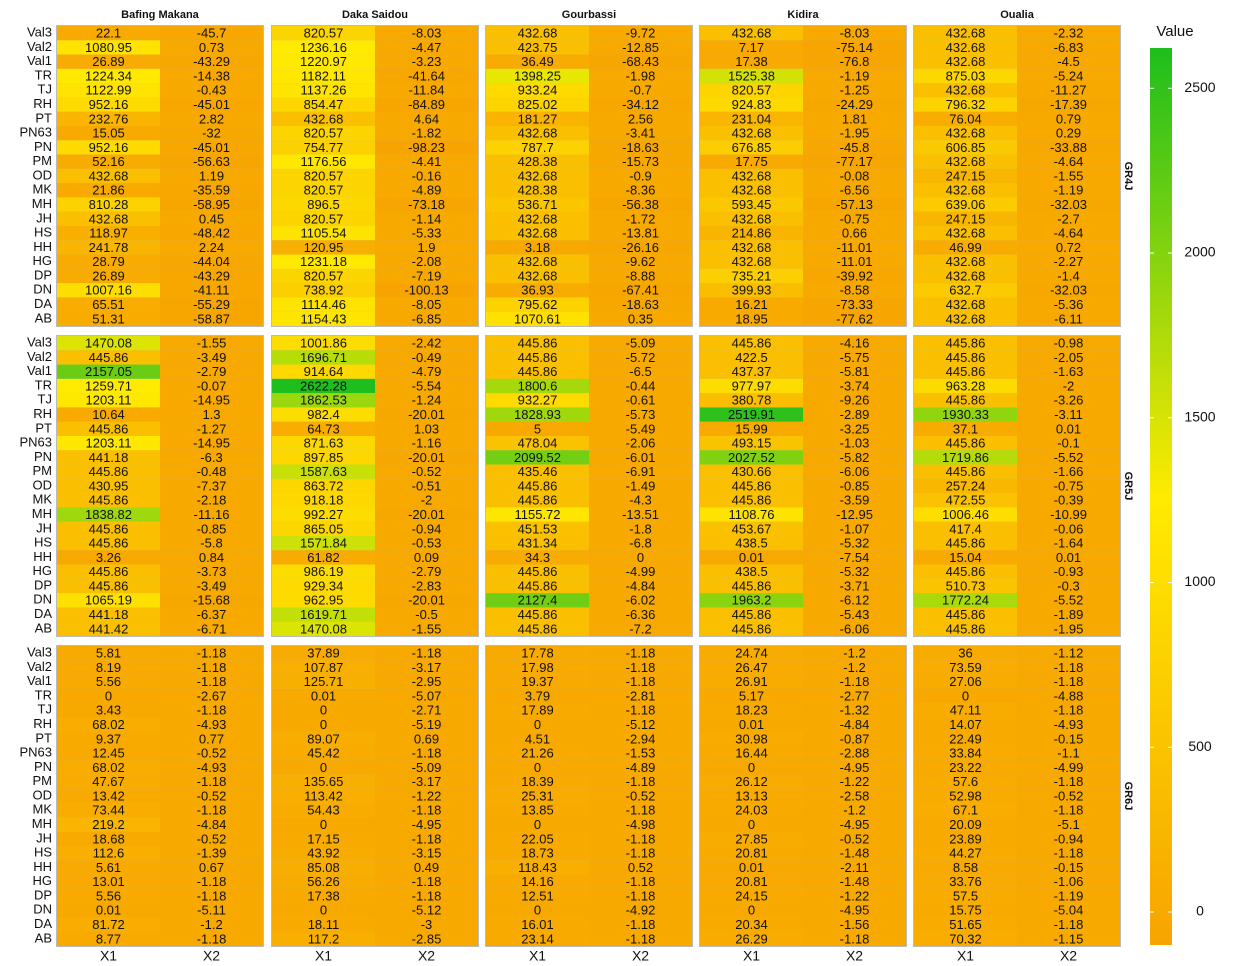  I want to click on cell-value: -41.64, so click(426, 75).